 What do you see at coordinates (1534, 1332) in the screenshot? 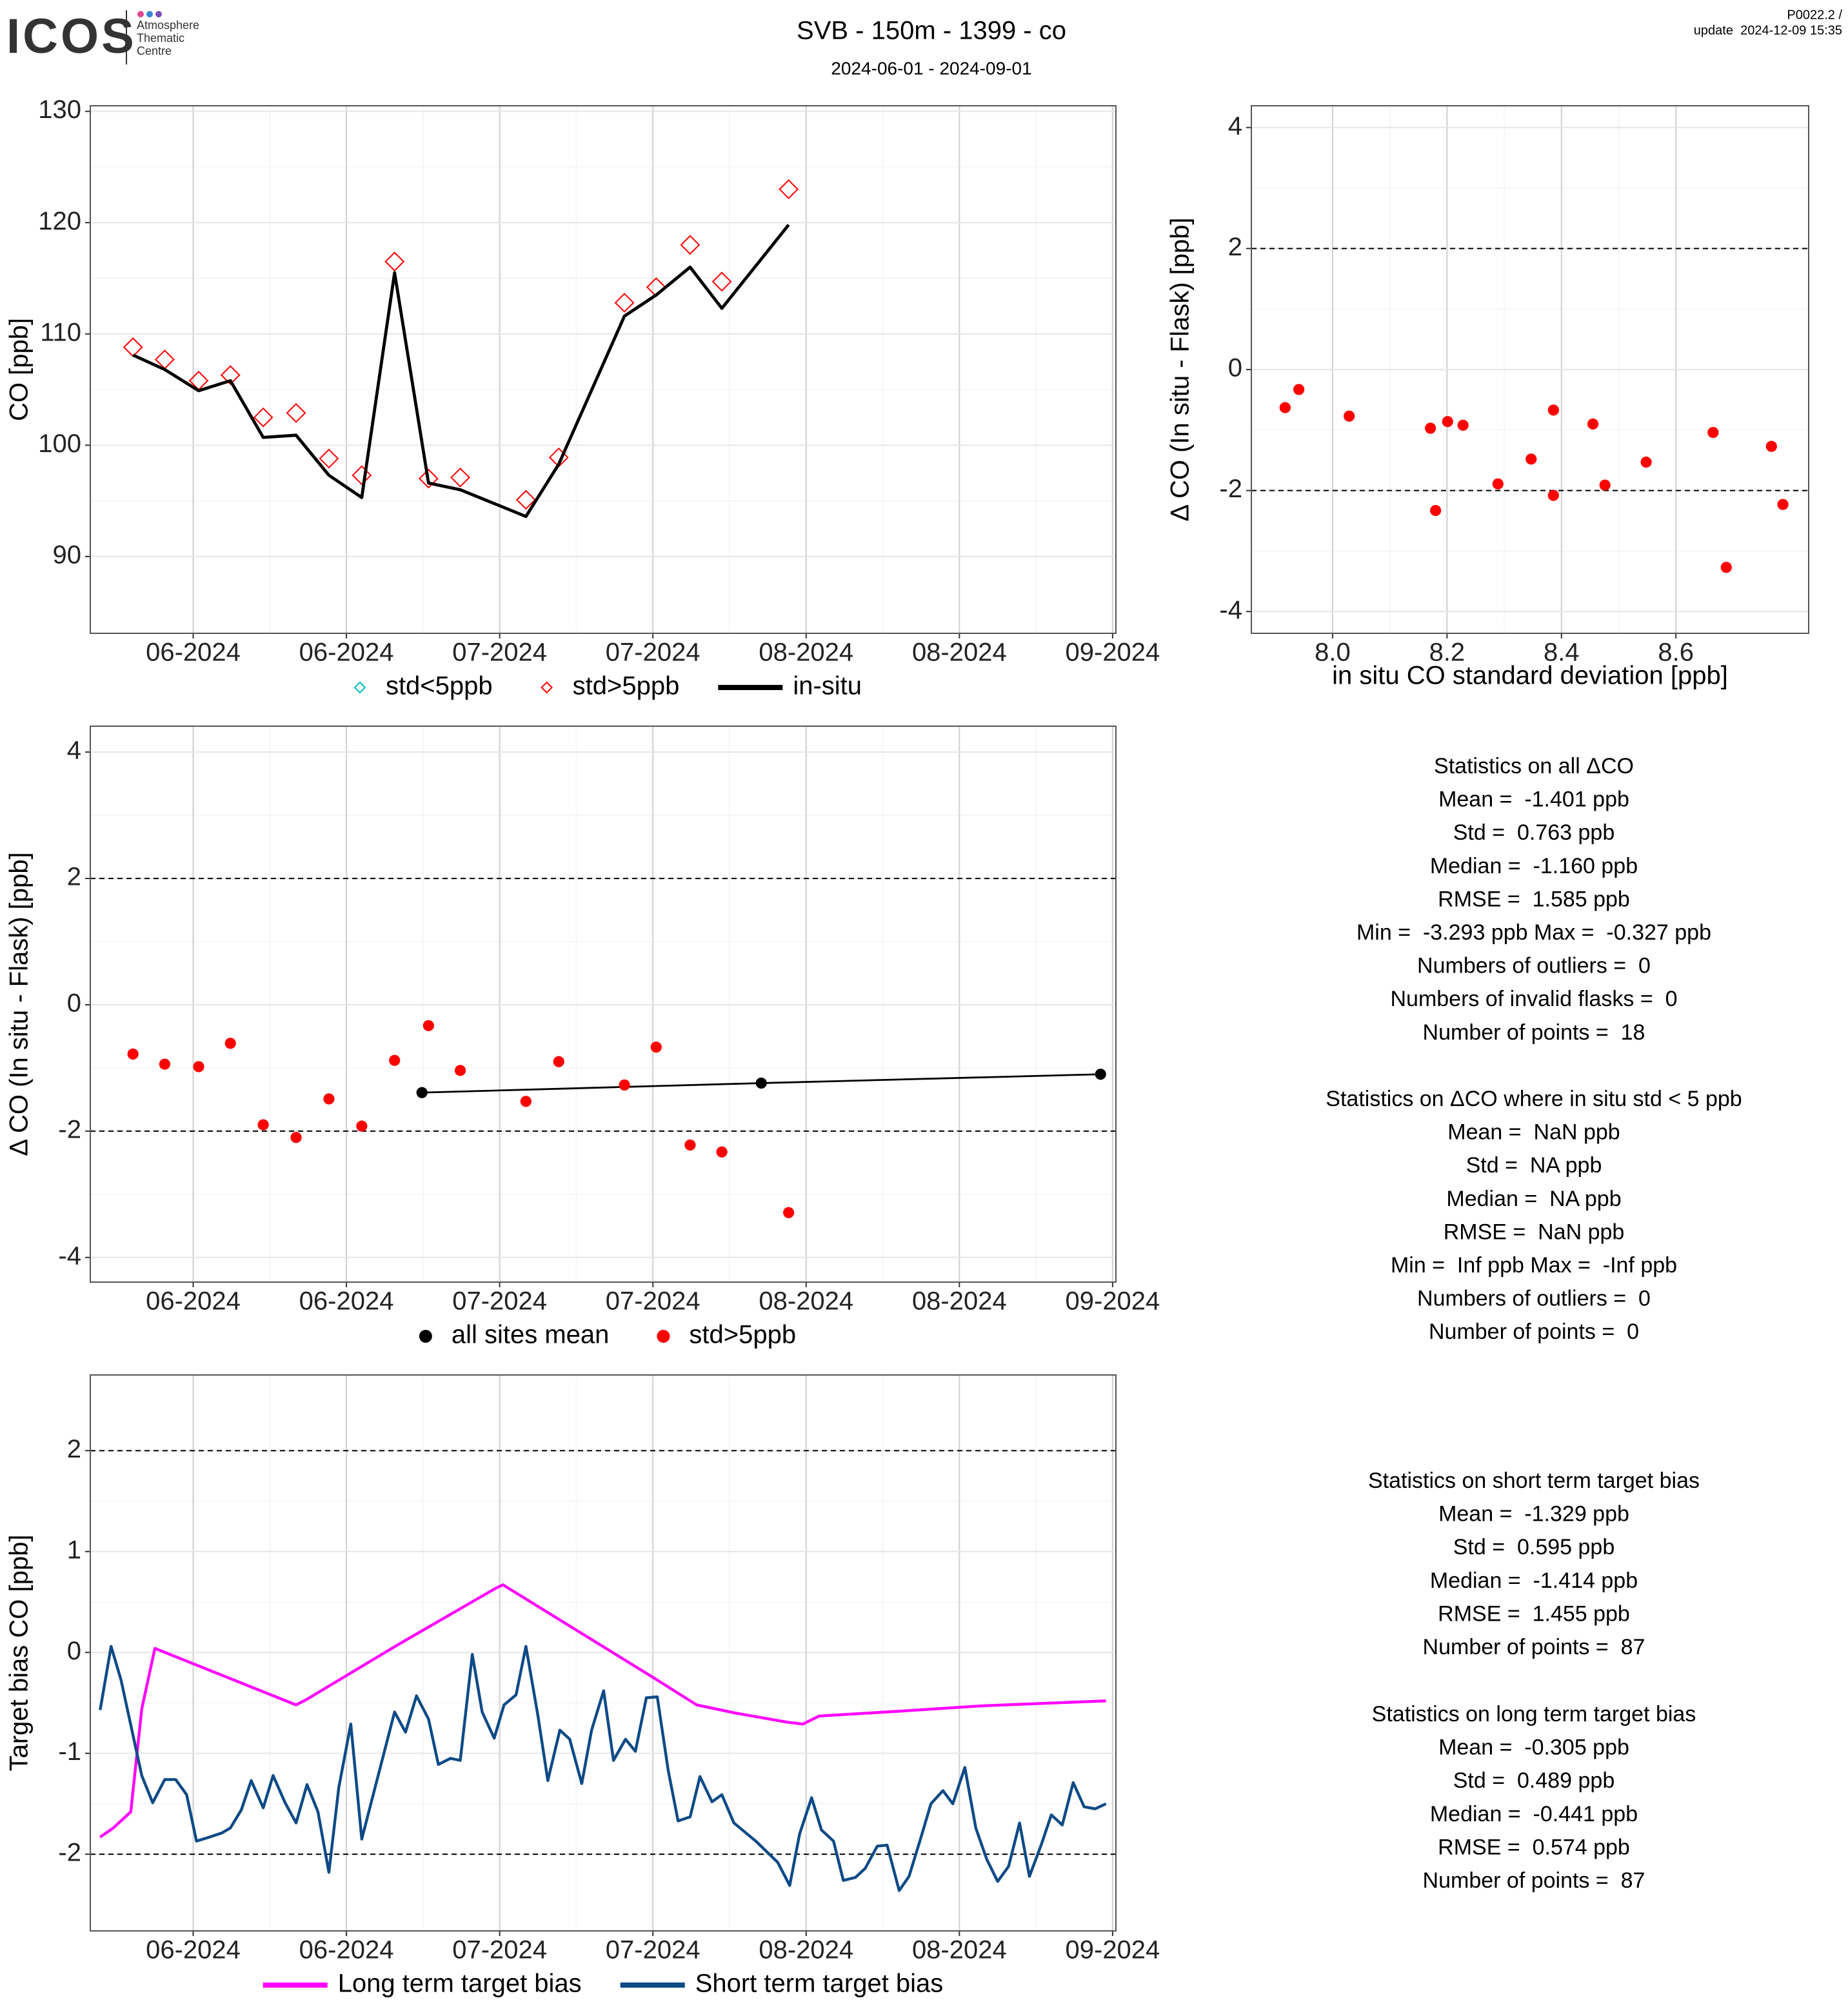
I see `stat-line: Number of points = 0` at bounding box center [1534, 1332].